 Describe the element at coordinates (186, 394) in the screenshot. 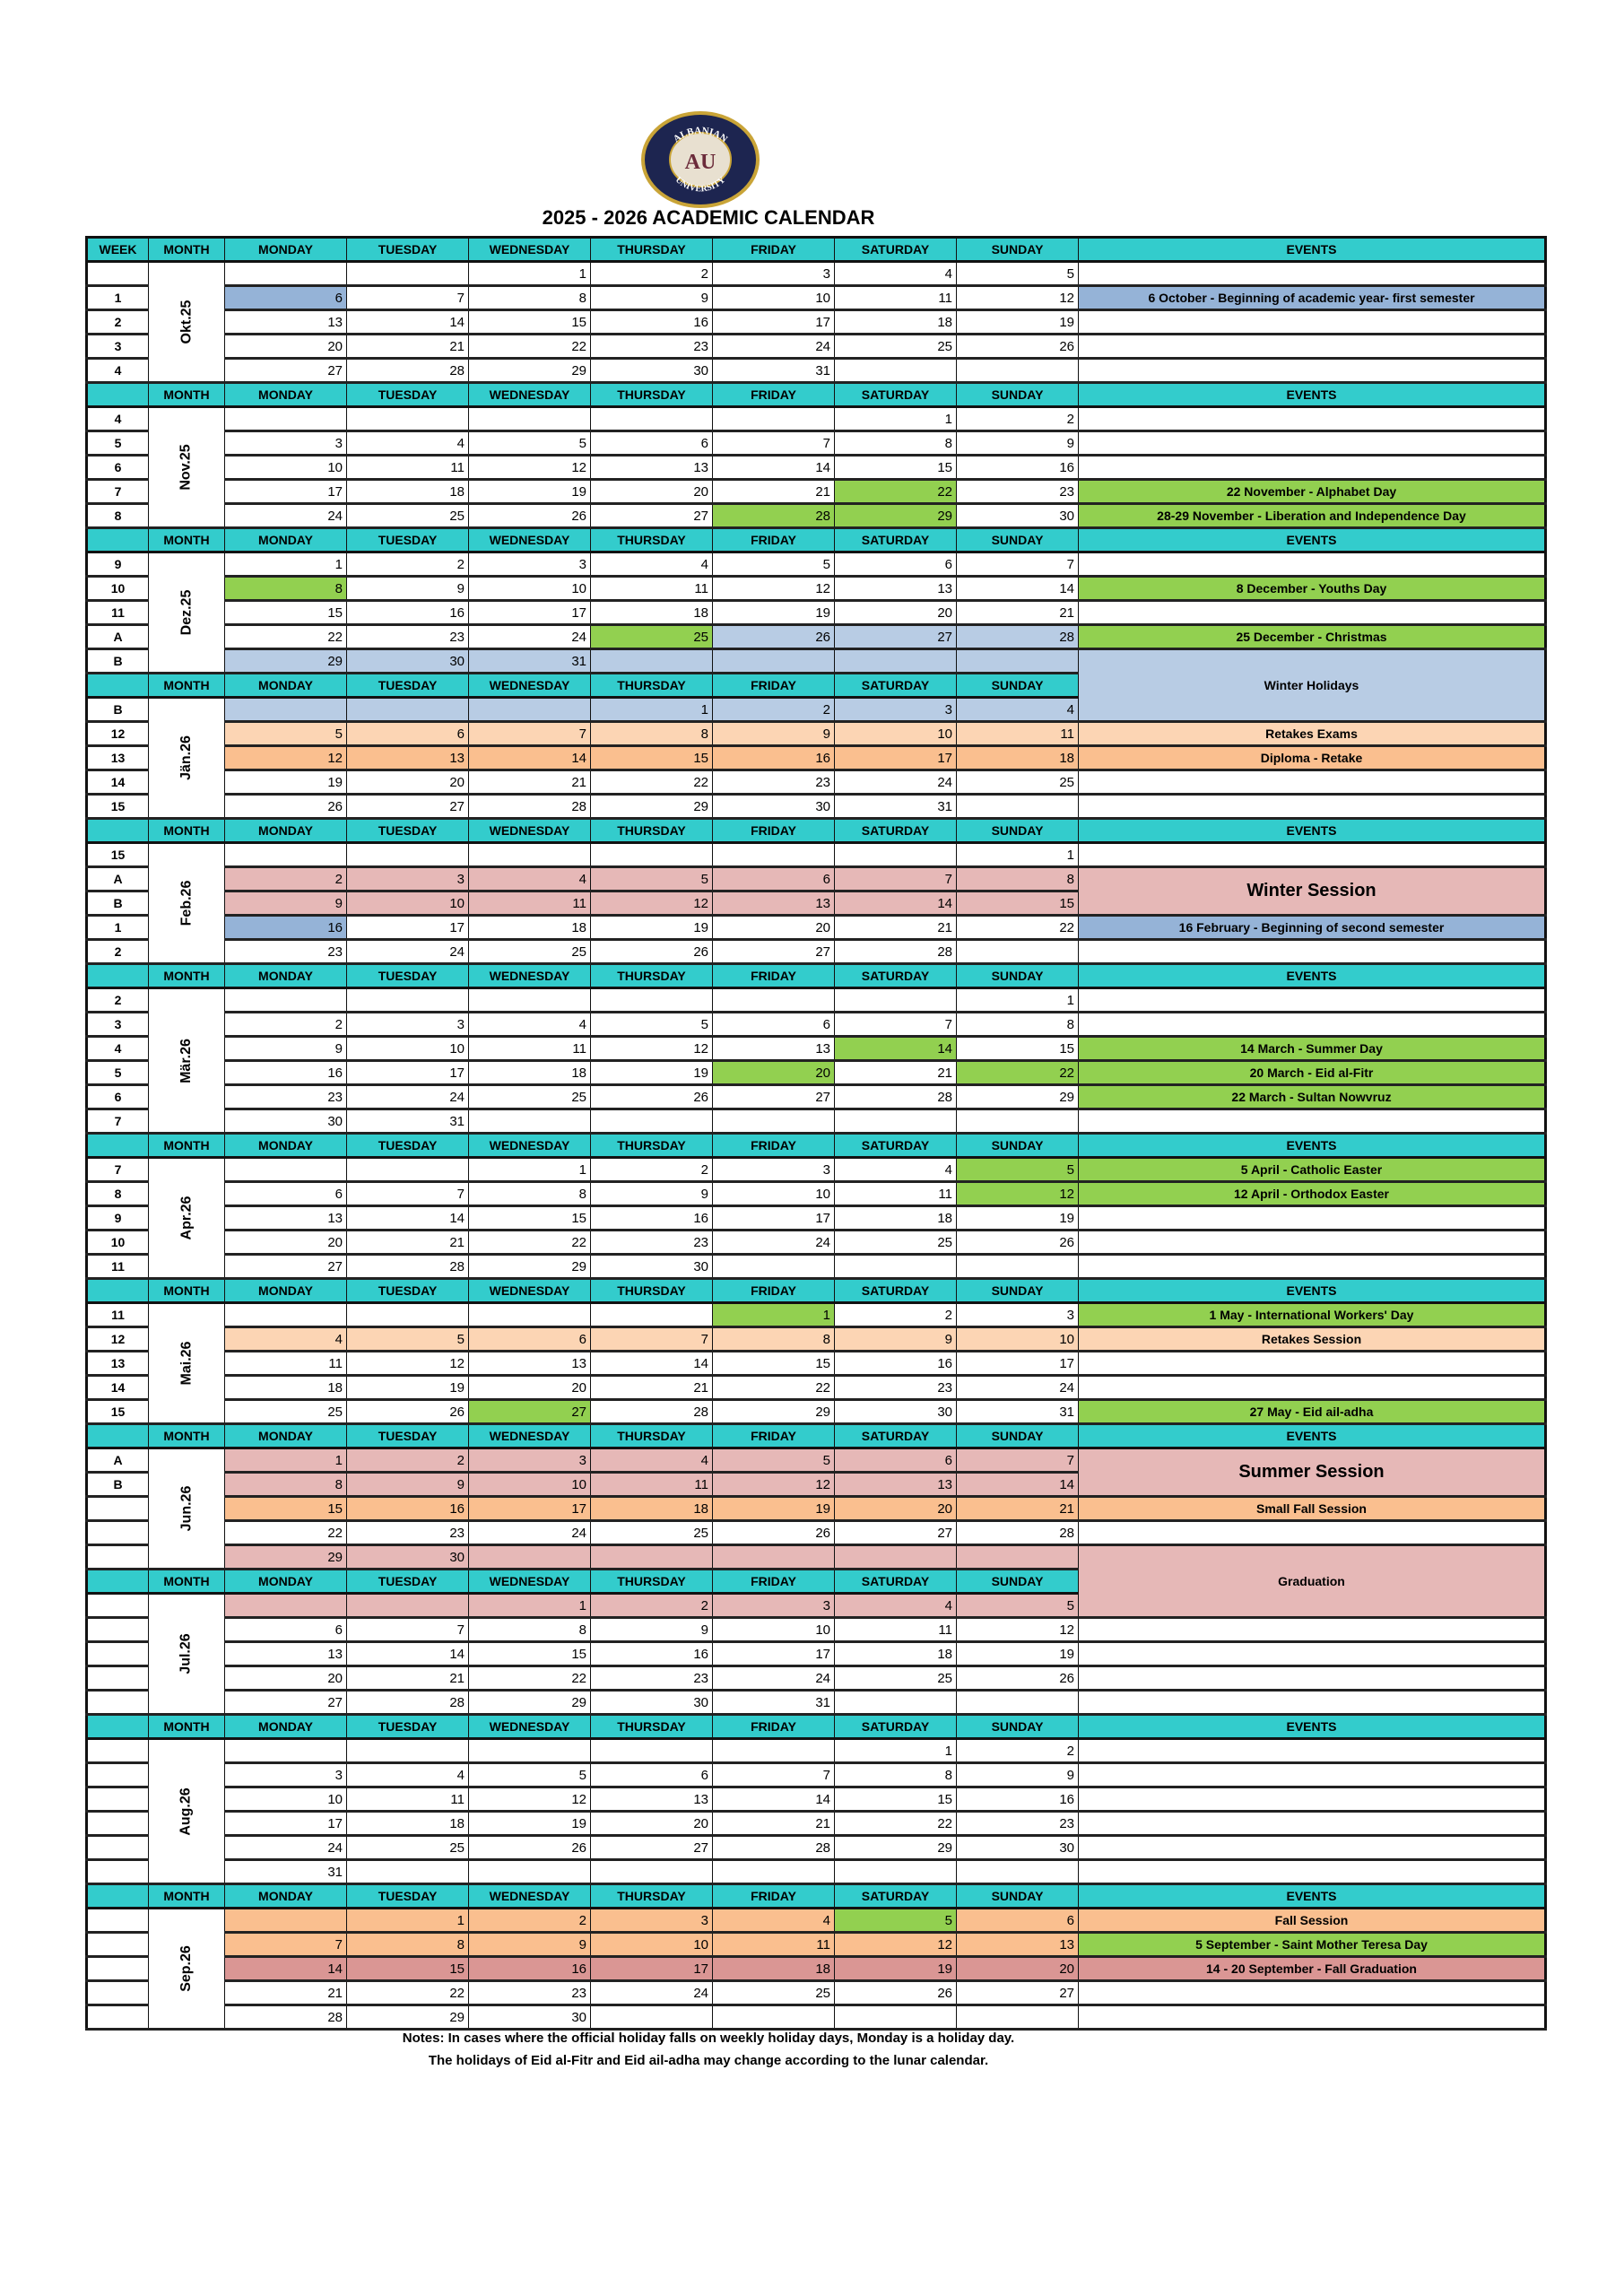

I see `header-month: MONTH` at that location.